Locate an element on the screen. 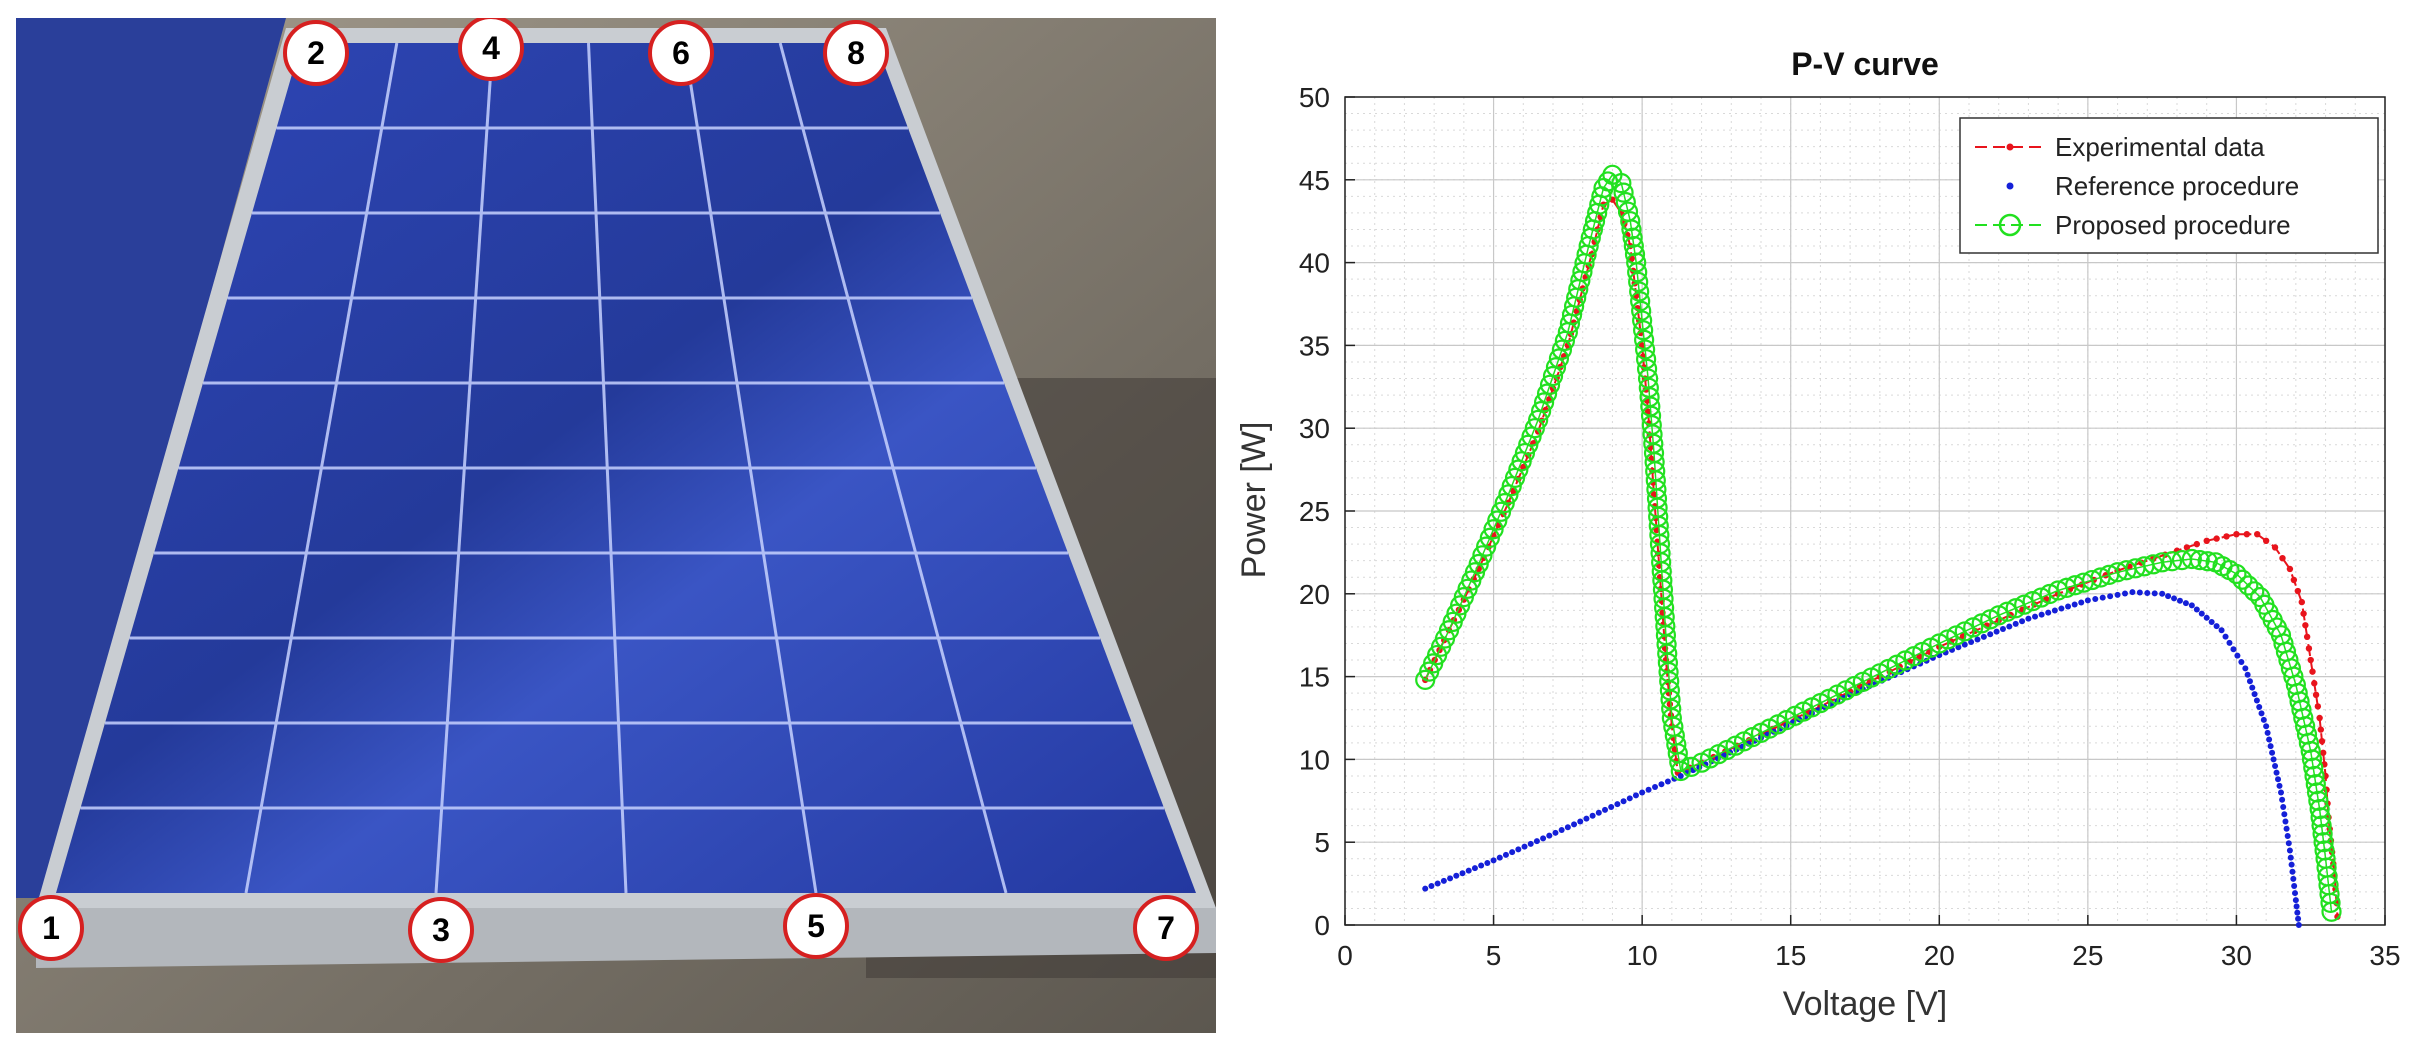  adjacent-panel is located at coordinates (151, 458).